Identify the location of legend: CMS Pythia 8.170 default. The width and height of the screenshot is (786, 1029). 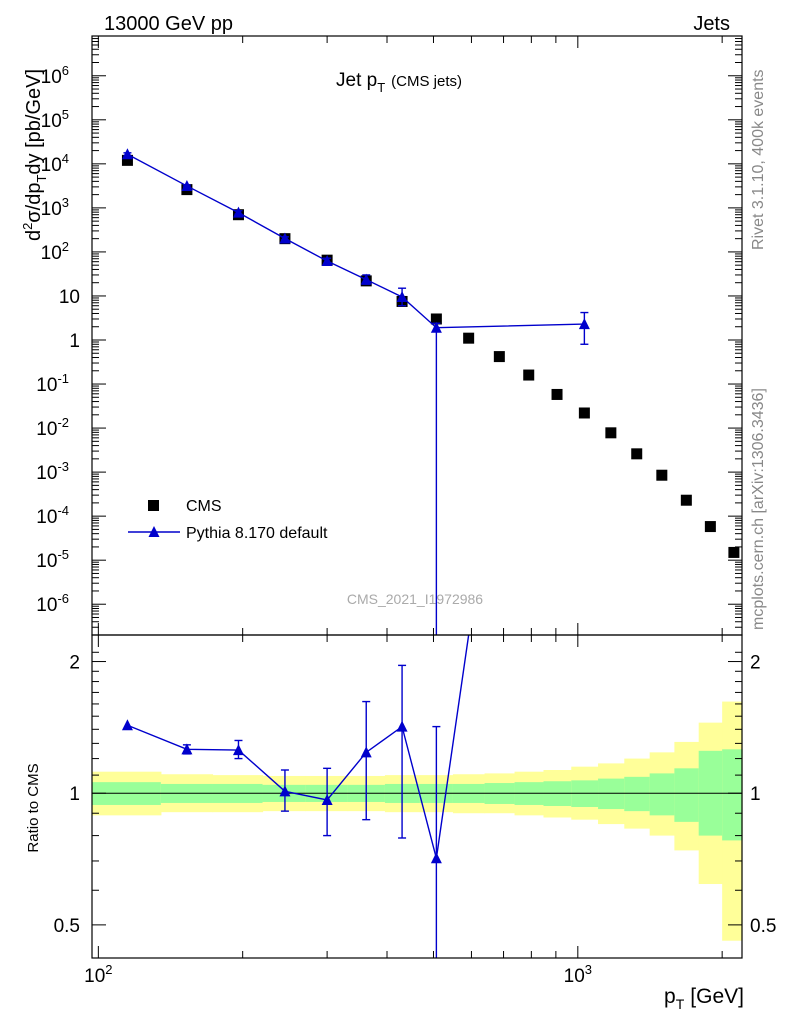
(228, 520).